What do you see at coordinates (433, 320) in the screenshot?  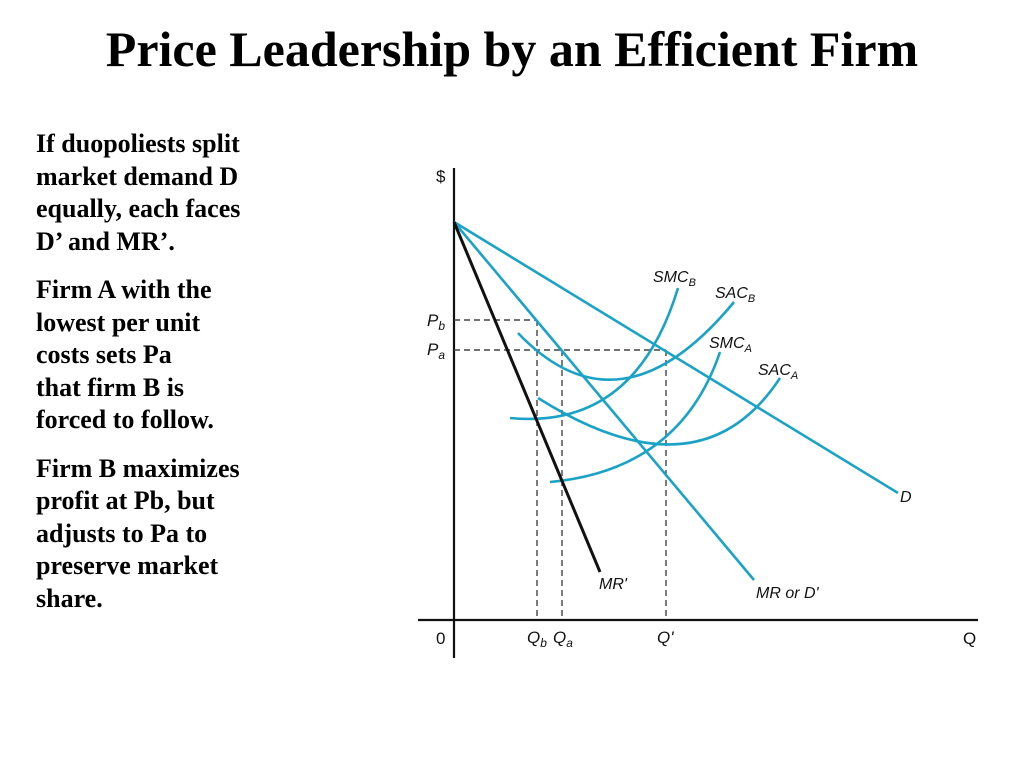 I see `pb-label-main: P` at bounding box center [433, 320].